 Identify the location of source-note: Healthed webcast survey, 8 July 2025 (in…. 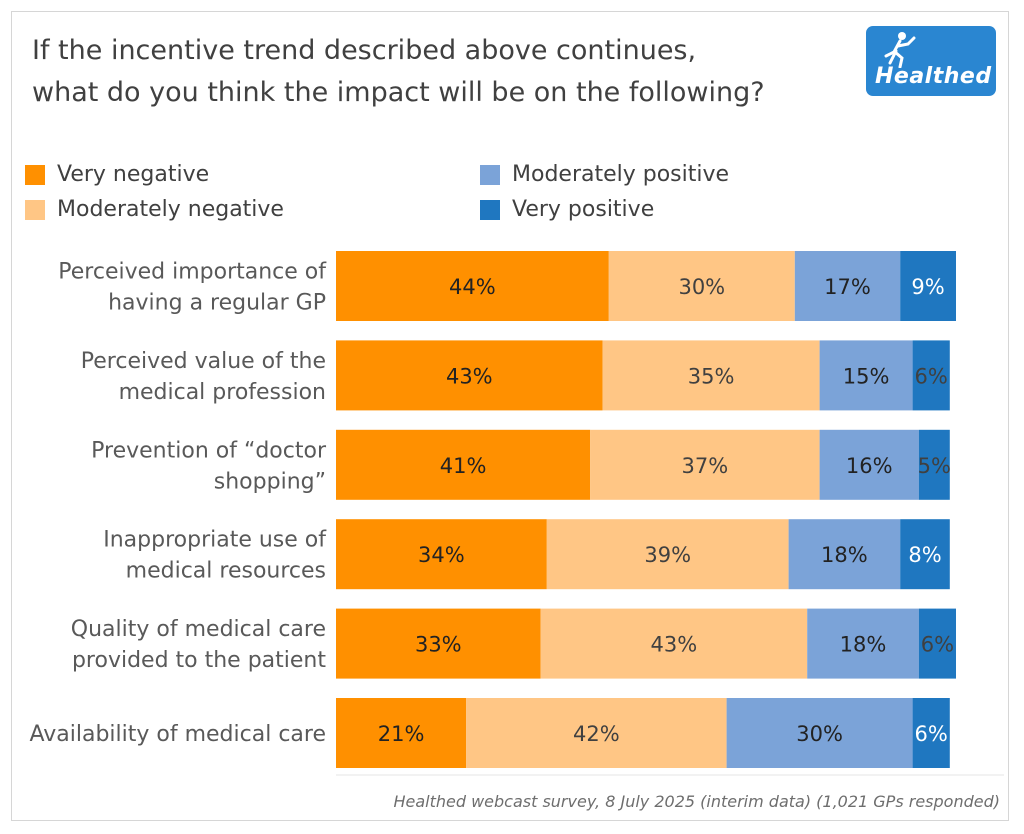
(696, 801).